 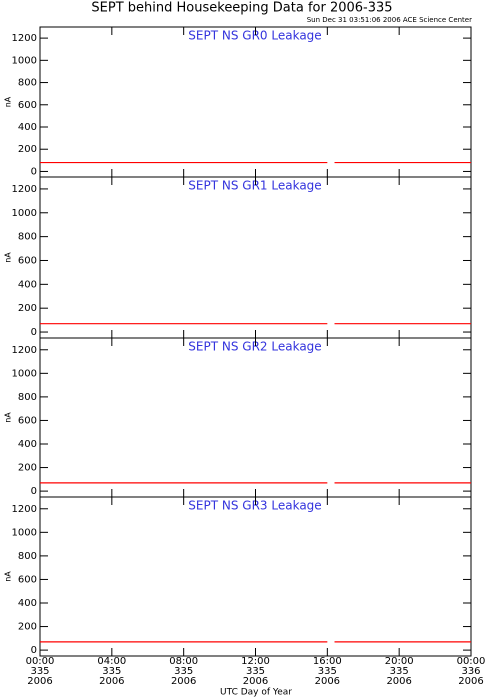 I want to click on panel-title: SEPT NS GR3 Leakage, so click(x=254, y=506).